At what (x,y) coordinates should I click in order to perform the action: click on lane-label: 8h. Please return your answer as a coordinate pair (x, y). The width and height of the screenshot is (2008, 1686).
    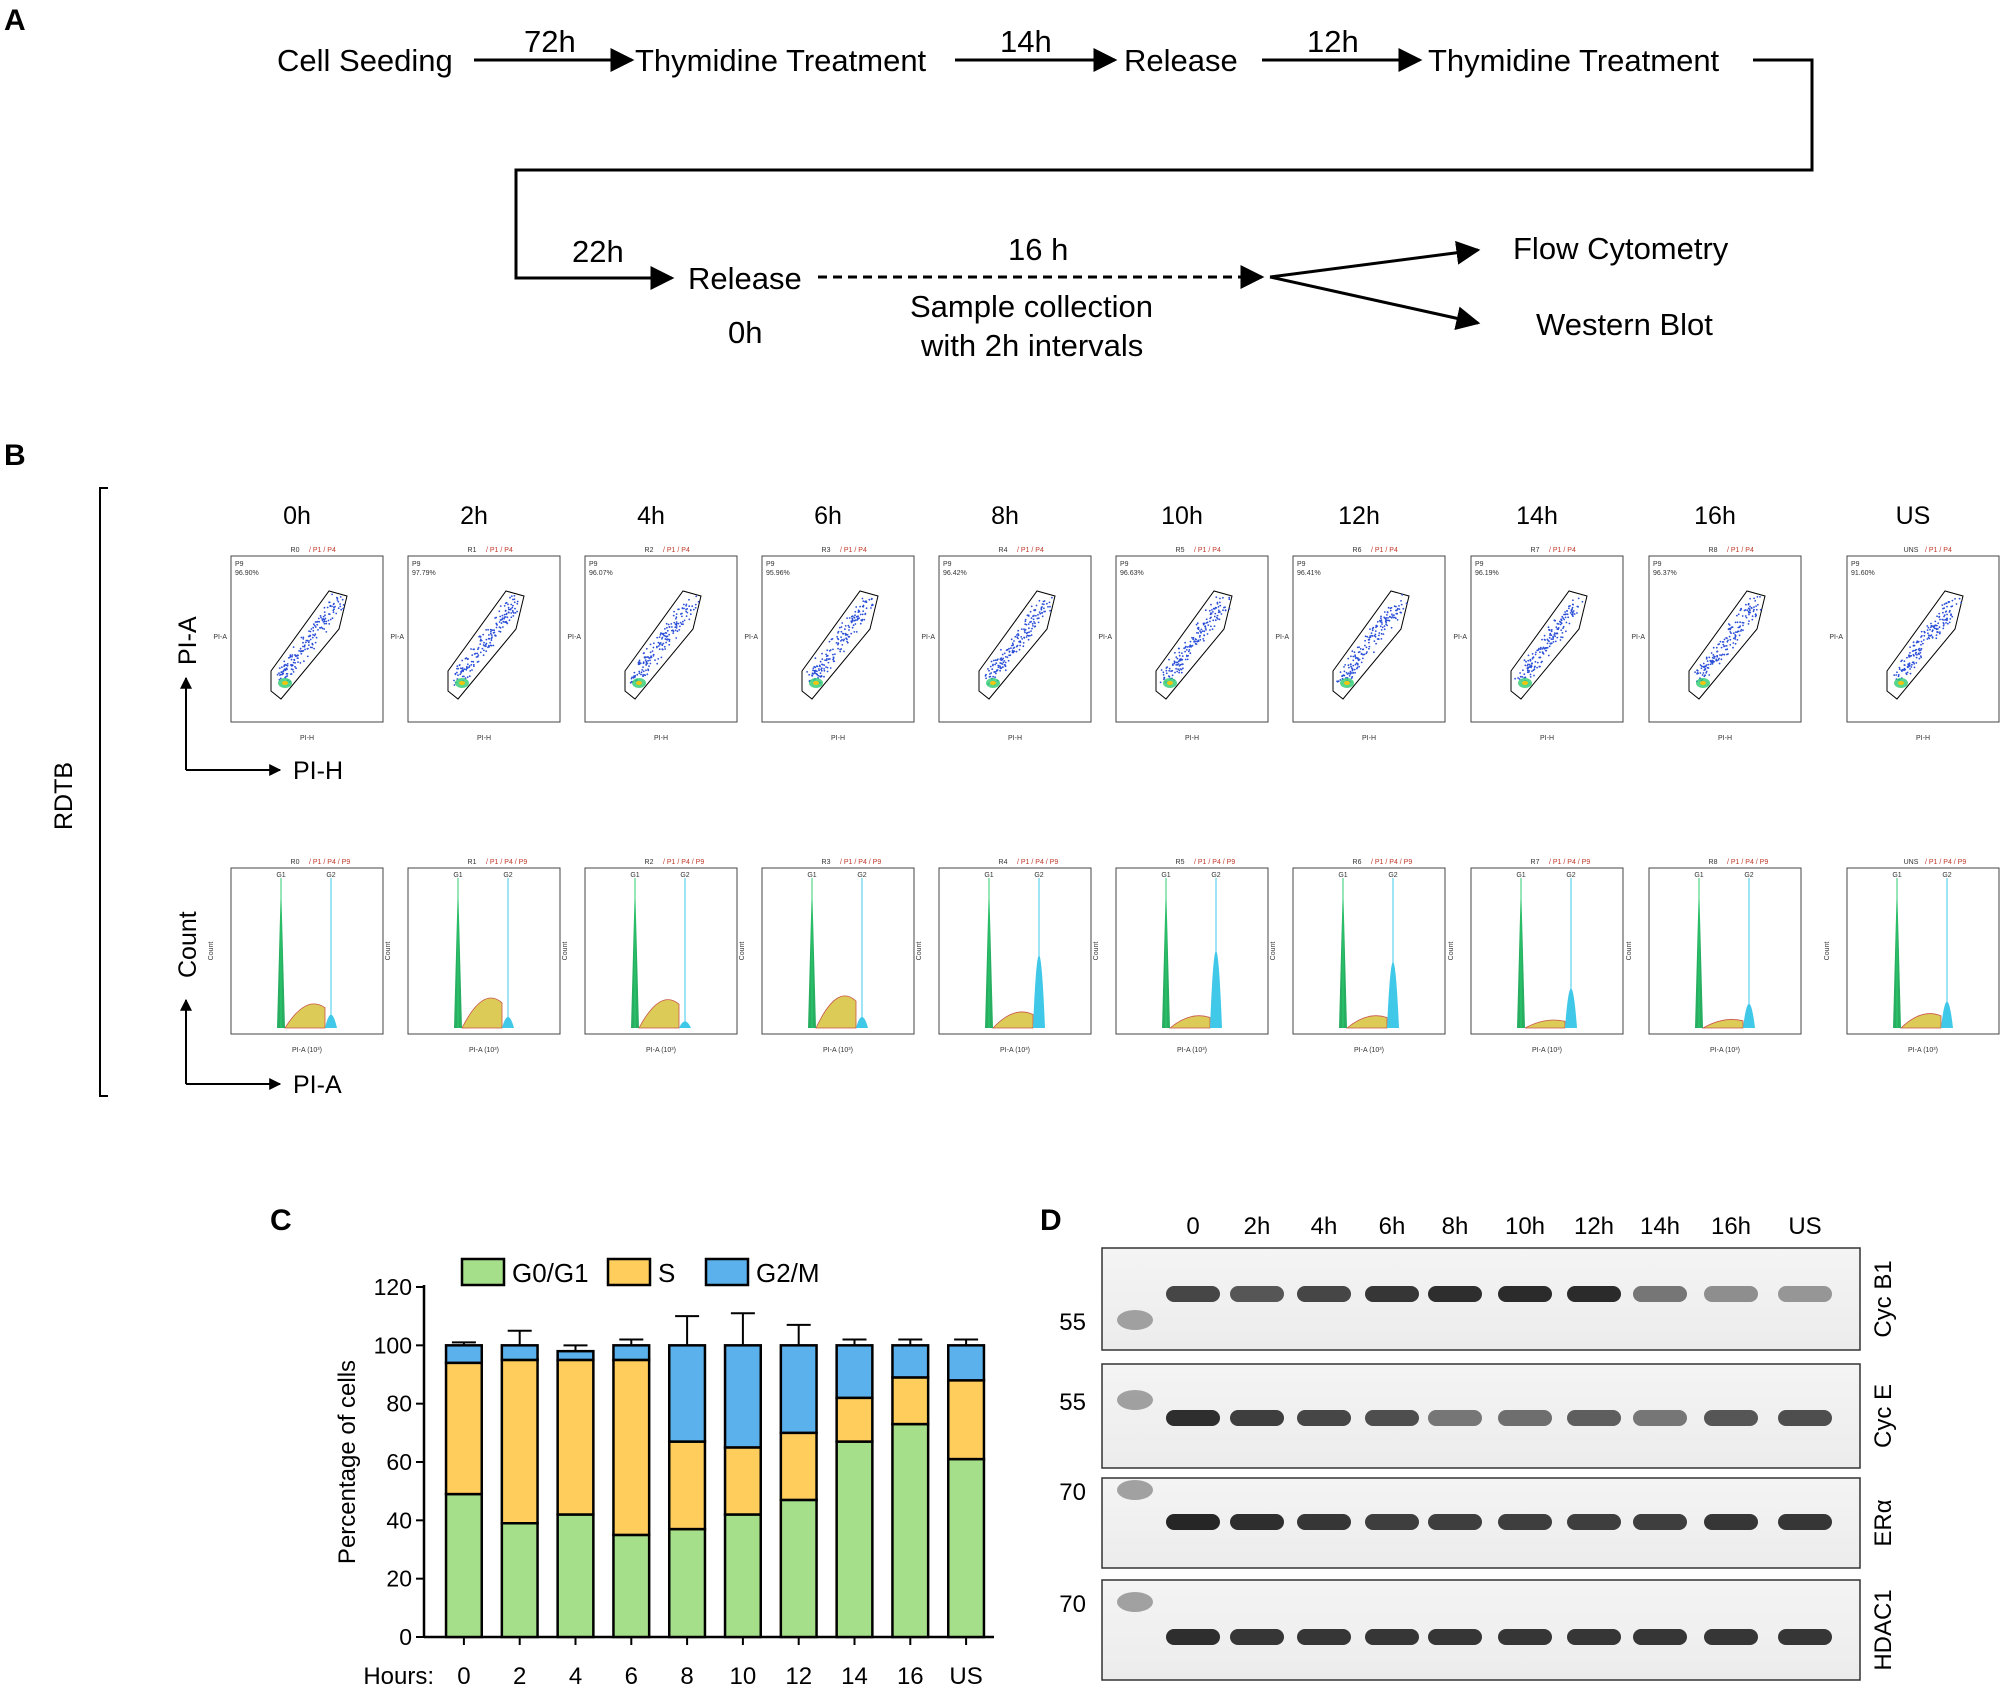
    Looking at the image, I should click on (1455, 1226).